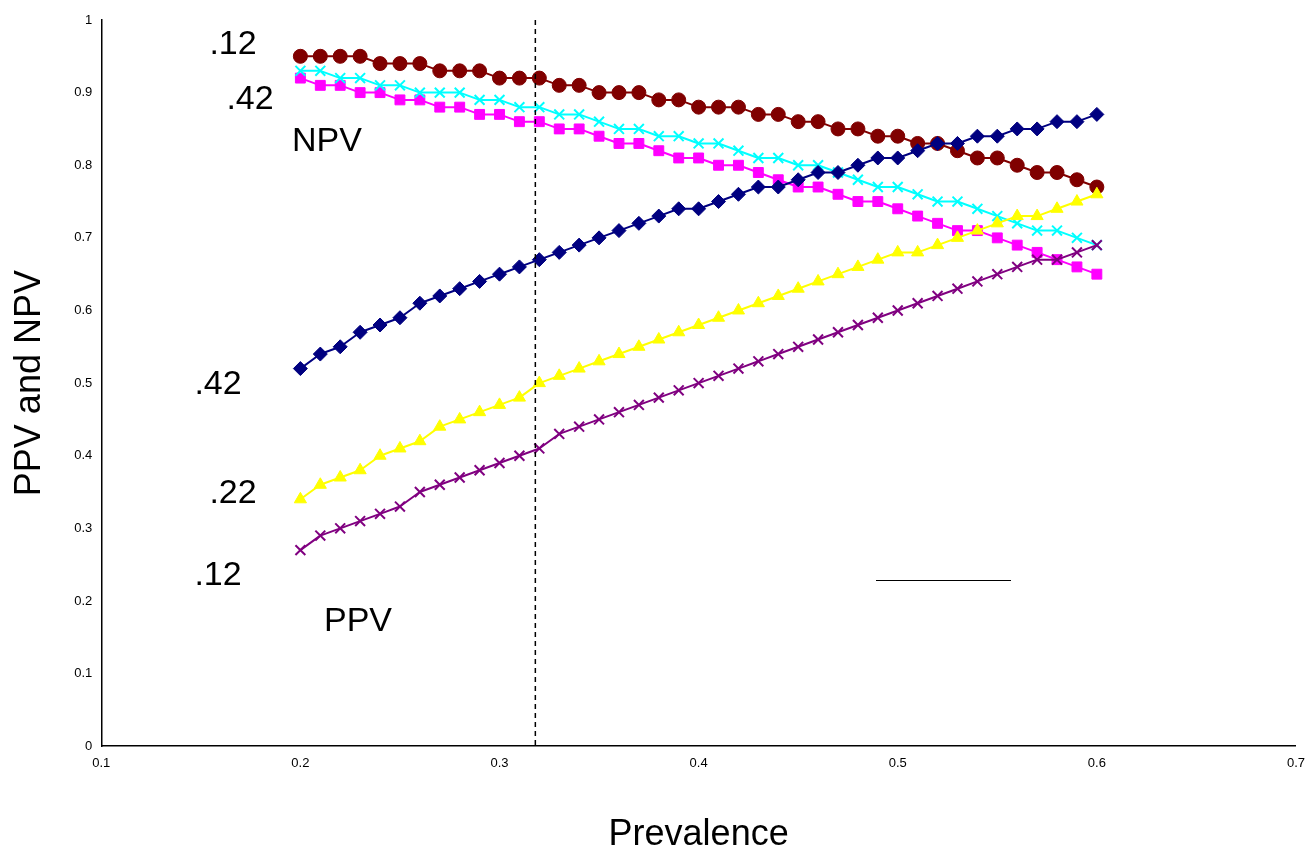 This screenshot has height=865, width=1316. Describe the element at coordinates (83, 527) in the screenshot. I see `y-tick-label: 0.3` at that location.